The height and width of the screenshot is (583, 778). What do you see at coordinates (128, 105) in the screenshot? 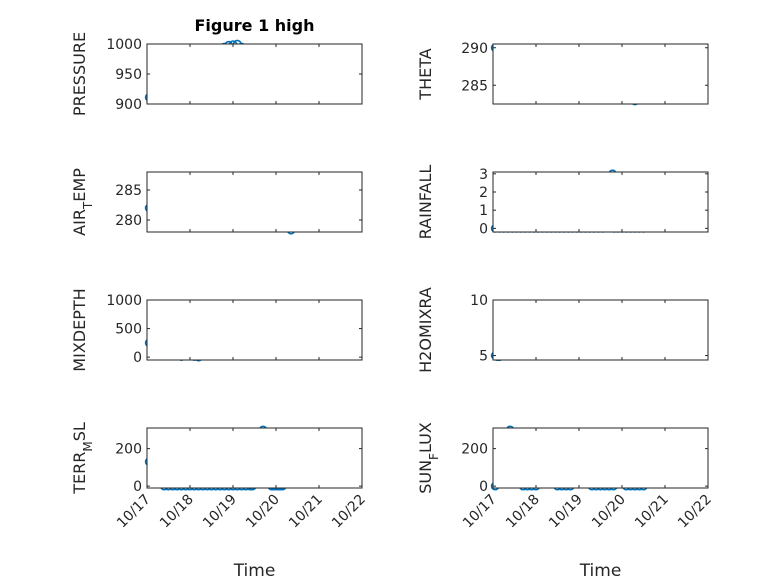
I see `y-tick-label: 900` at bounding box center [128, 105].